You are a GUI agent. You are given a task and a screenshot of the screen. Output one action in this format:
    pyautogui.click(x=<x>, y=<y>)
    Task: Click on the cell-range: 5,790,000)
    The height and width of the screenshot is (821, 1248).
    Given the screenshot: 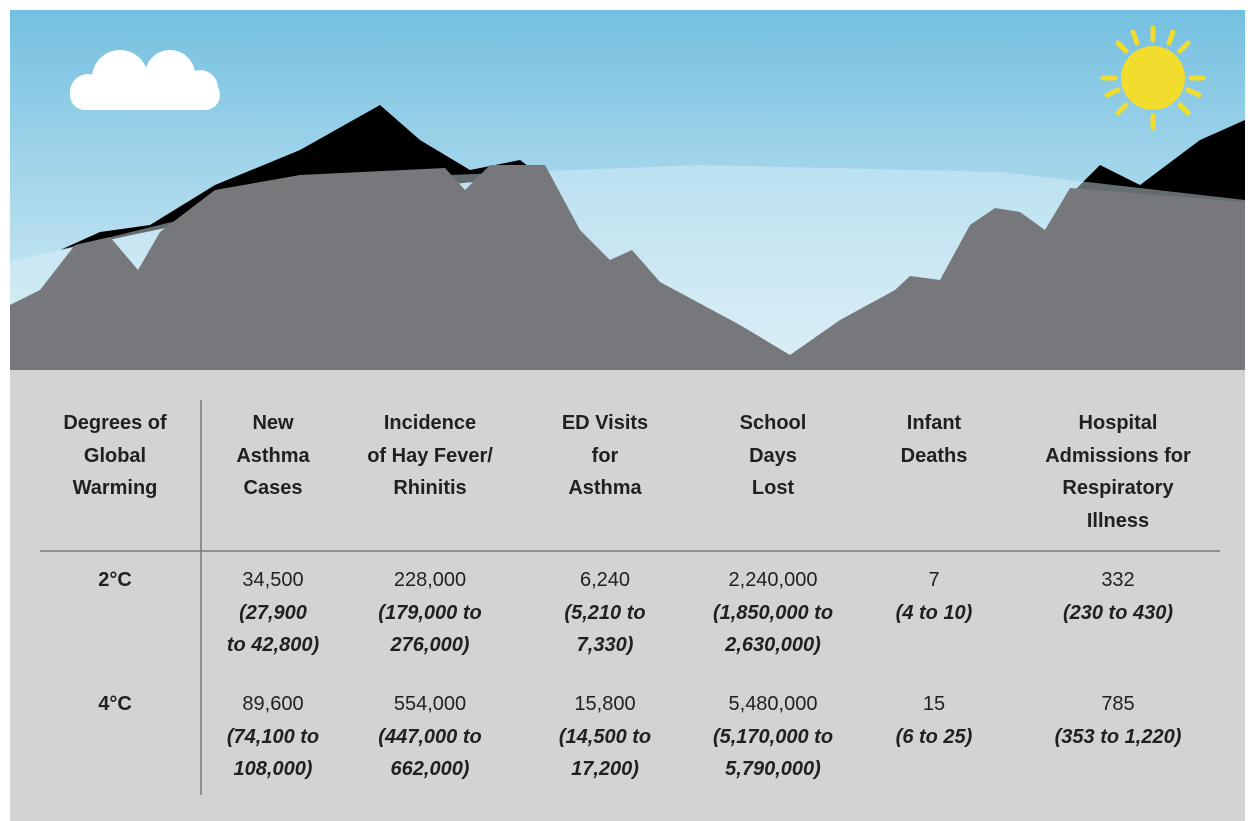 What is the action you would take?
    pyautogui.click(x=773, y=769)
    